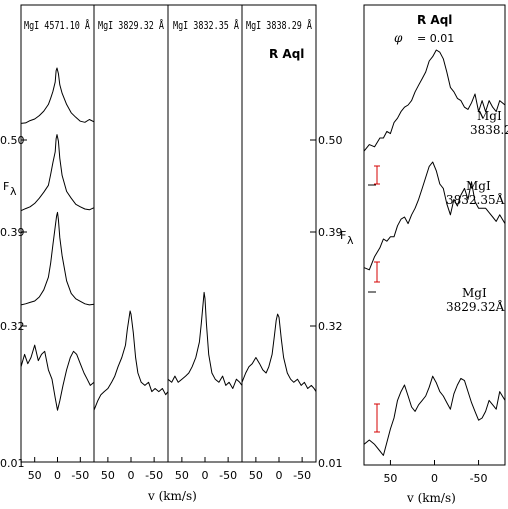 This screenshot has width=508, height=509. What do you see at coordinates (489, 129) in the screenshot?
I see `series-label-line2: 3838.29Å` at bounding box center [489, 129].